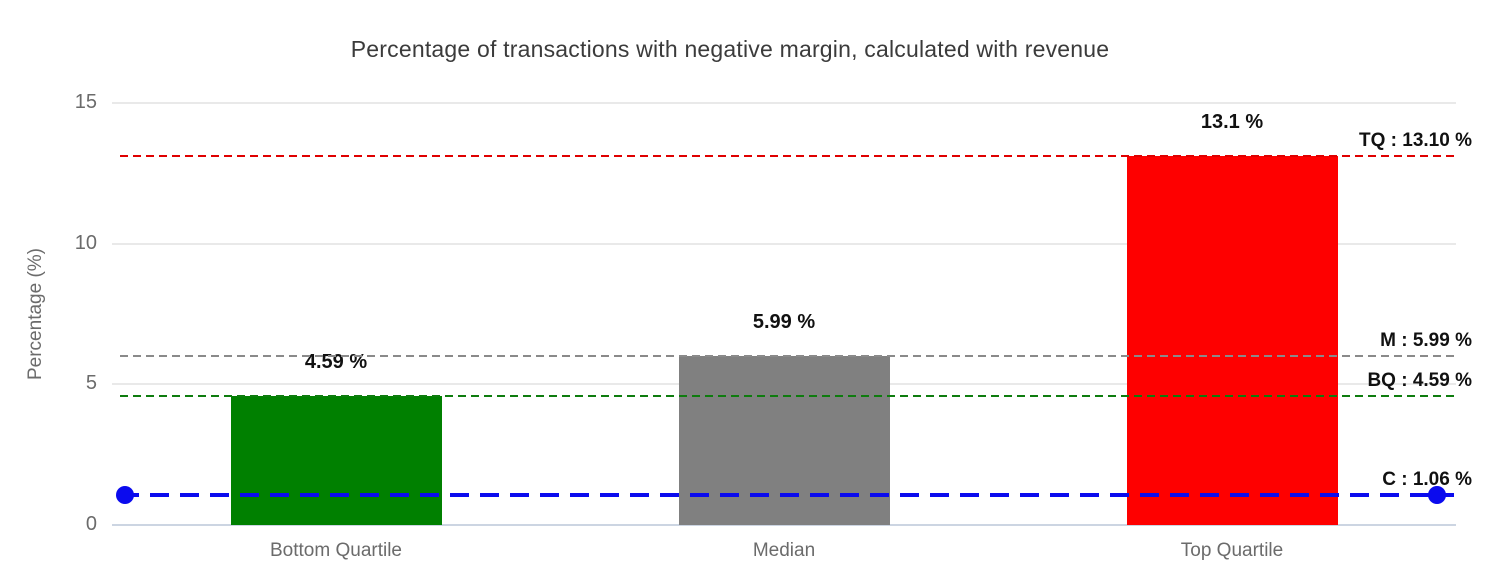  Describe the element at coordinates (336, 460) in the screenshot. I see `bar-bottom-quartile` at that location.